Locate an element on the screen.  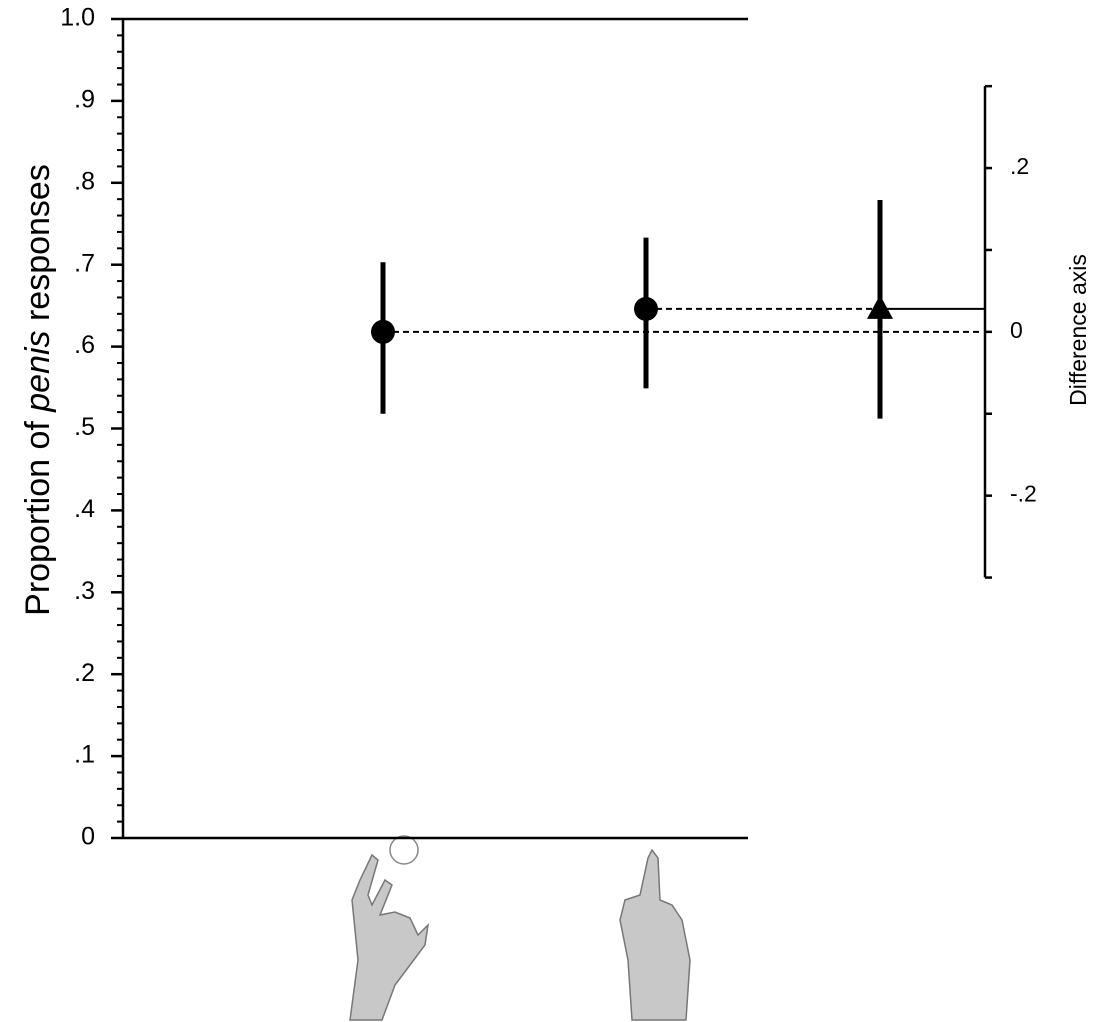
y-tick-label: .8 is located at coordinates (84, 181).